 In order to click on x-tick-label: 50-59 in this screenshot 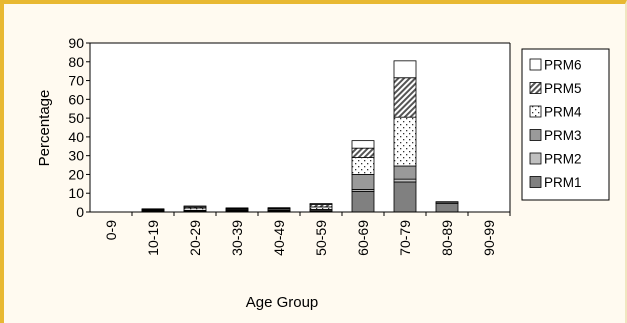, I will do `click(321, 238)`.